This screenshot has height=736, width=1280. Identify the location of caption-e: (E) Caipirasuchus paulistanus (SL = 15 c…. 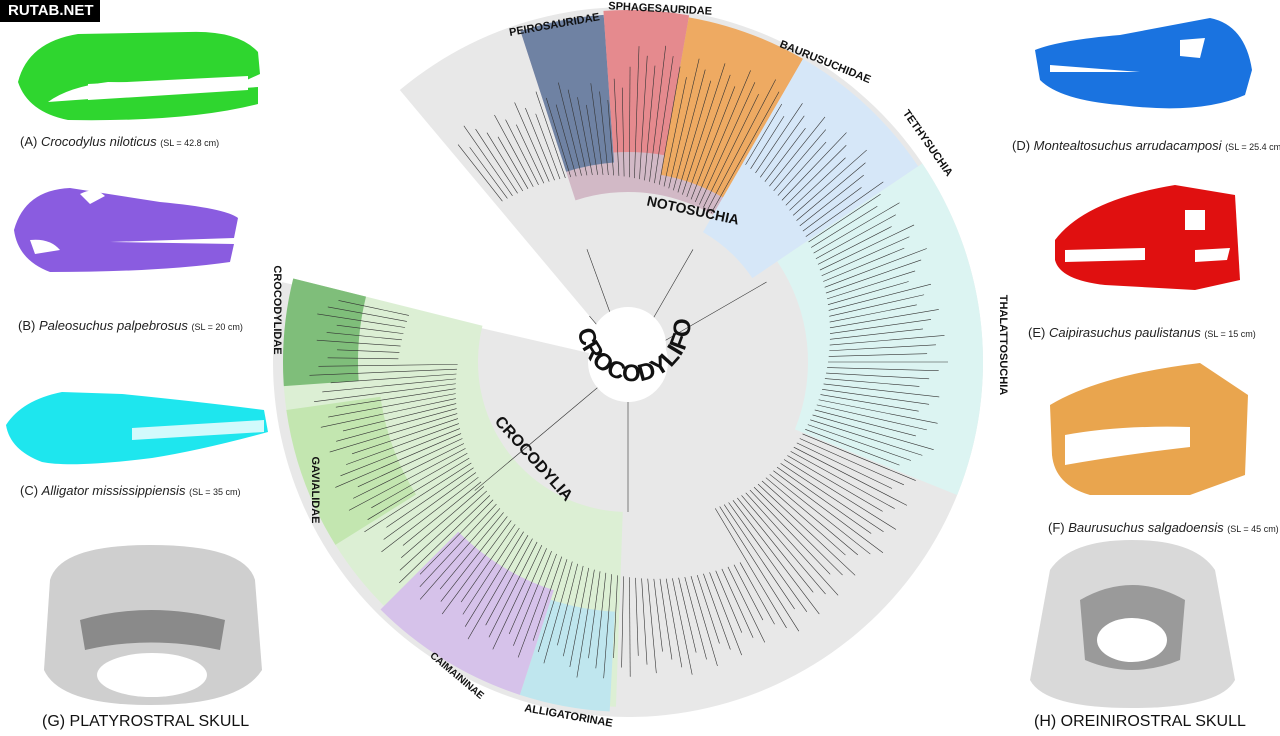
(1142, 332).